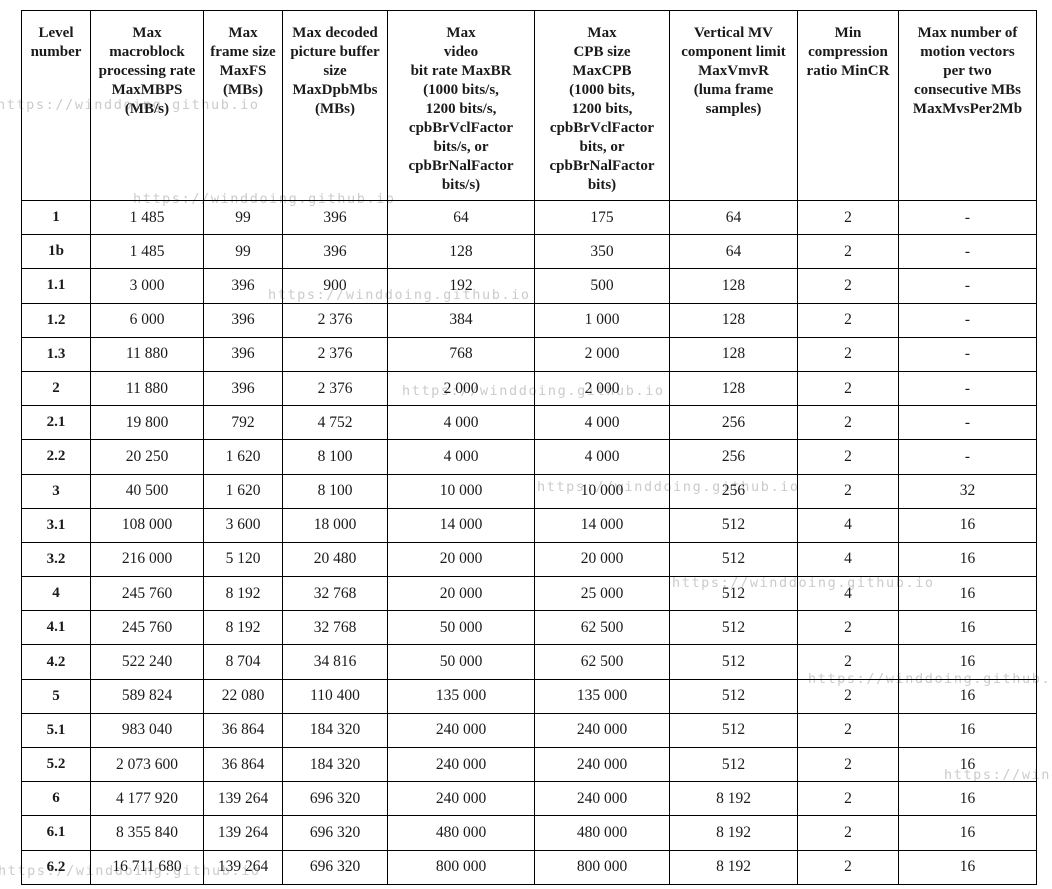 This screenshot has width=1052, height=889. Describe the element at coordinates (461, 662) in the screenshot. I see `value-cell: 50 000` at that location.